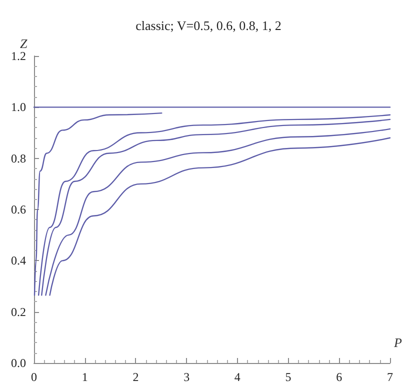  I want to click on y-tick-label: 0.6, so click(18, 209).